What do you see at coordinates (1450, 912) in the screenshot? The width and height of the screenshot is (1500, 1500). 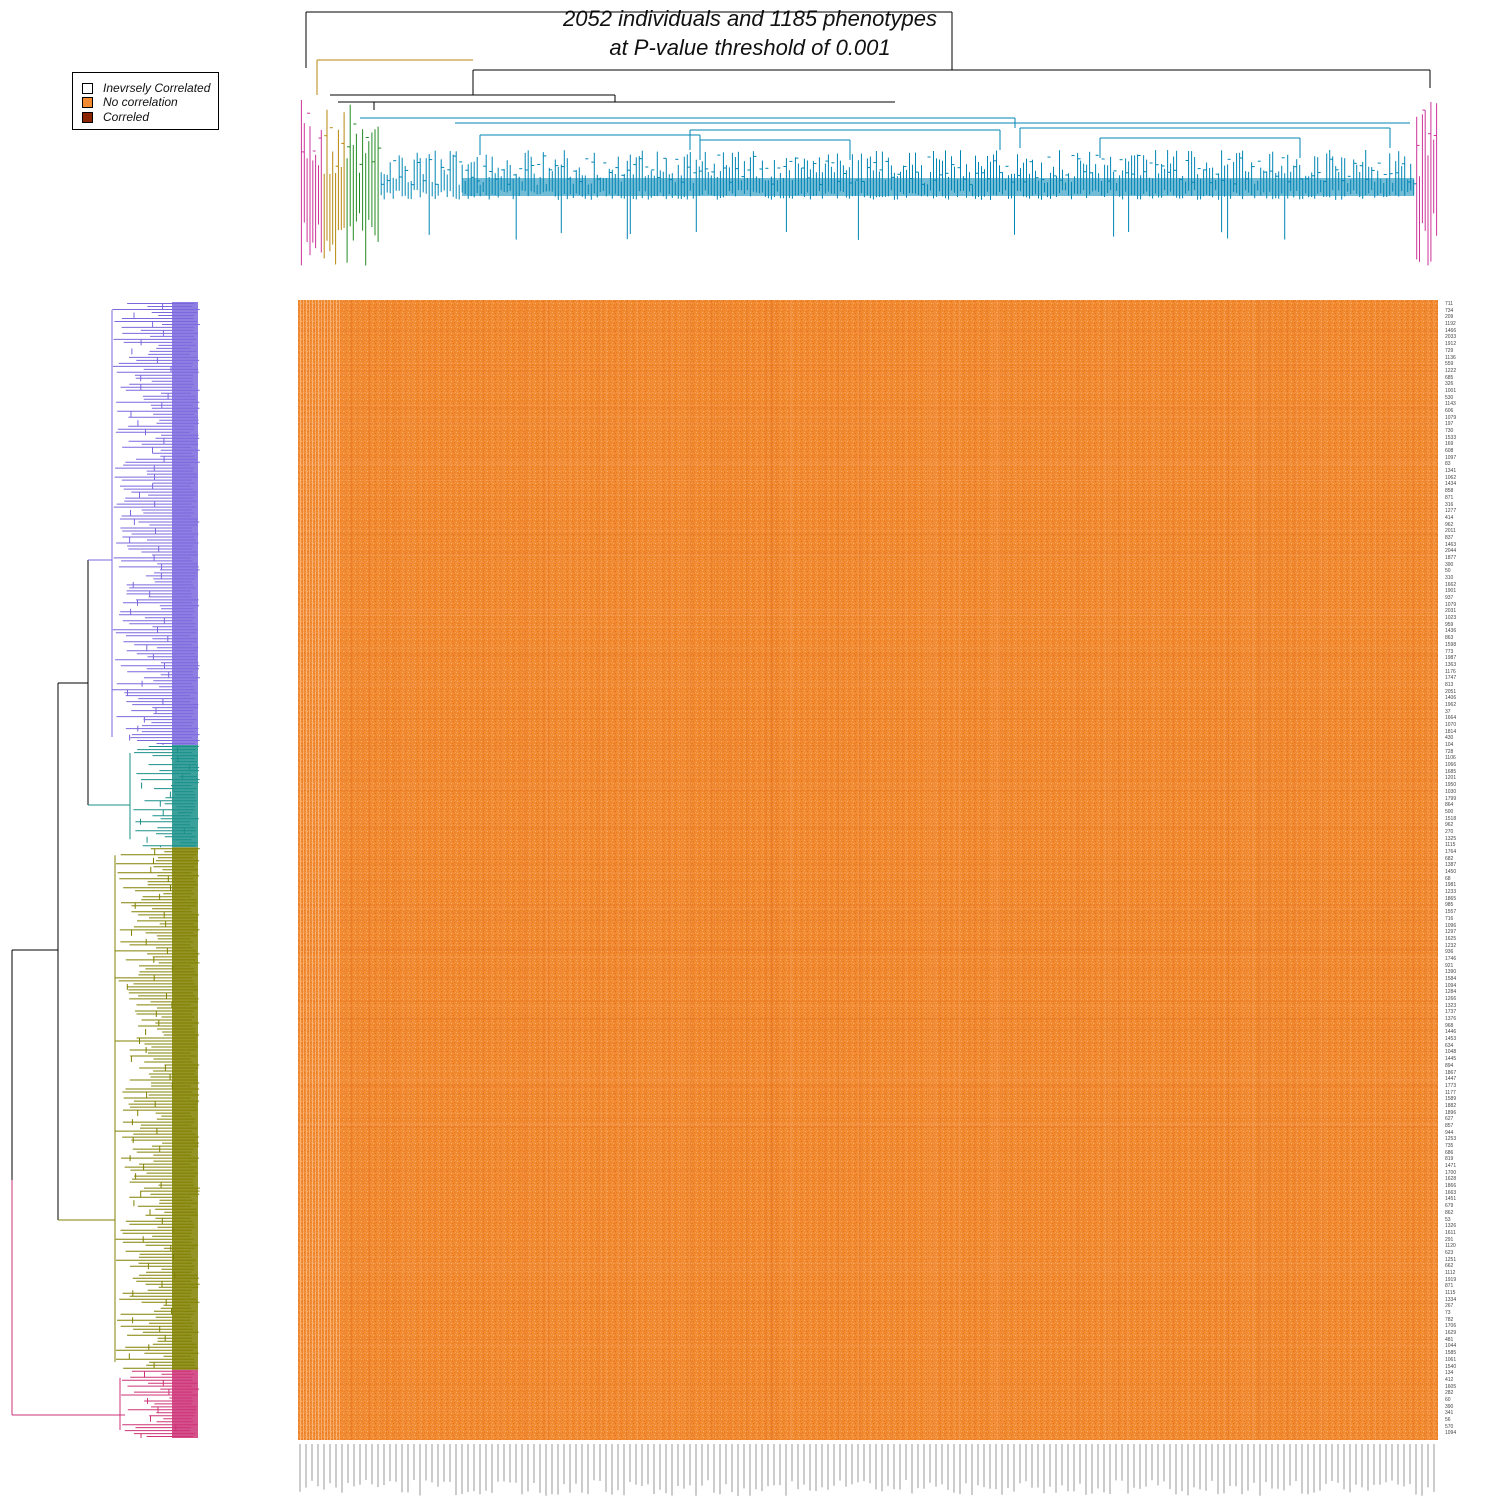 I see `row-label: 1557` at bounding box center [1450, 912].